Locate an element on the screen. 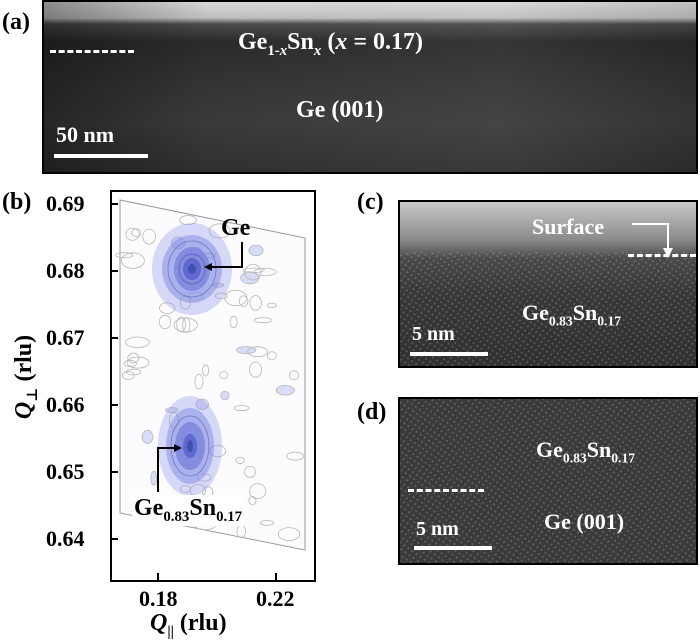 The width and height of the screenshot is (700, 641). ge-peak is located at coordinates (192, 269).